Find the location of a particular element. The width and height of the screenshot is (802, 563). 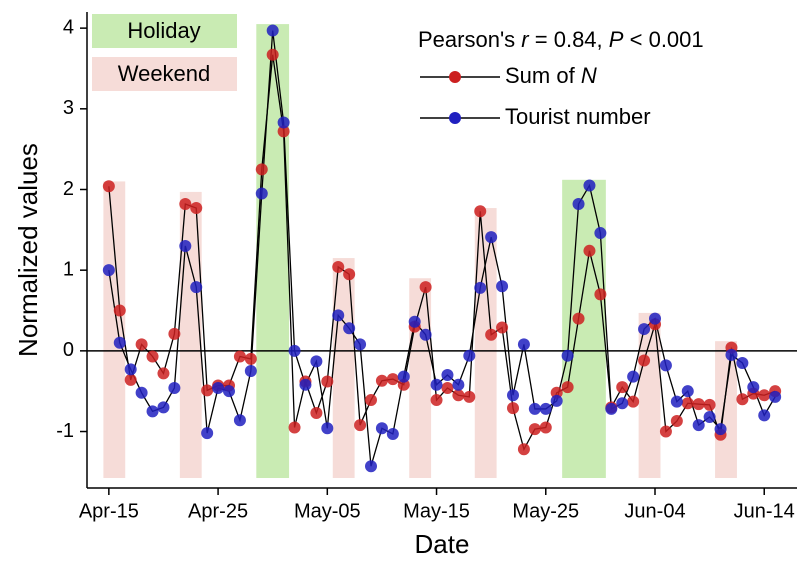

legend-label: Tourist number is located at coordinates (578, 116).